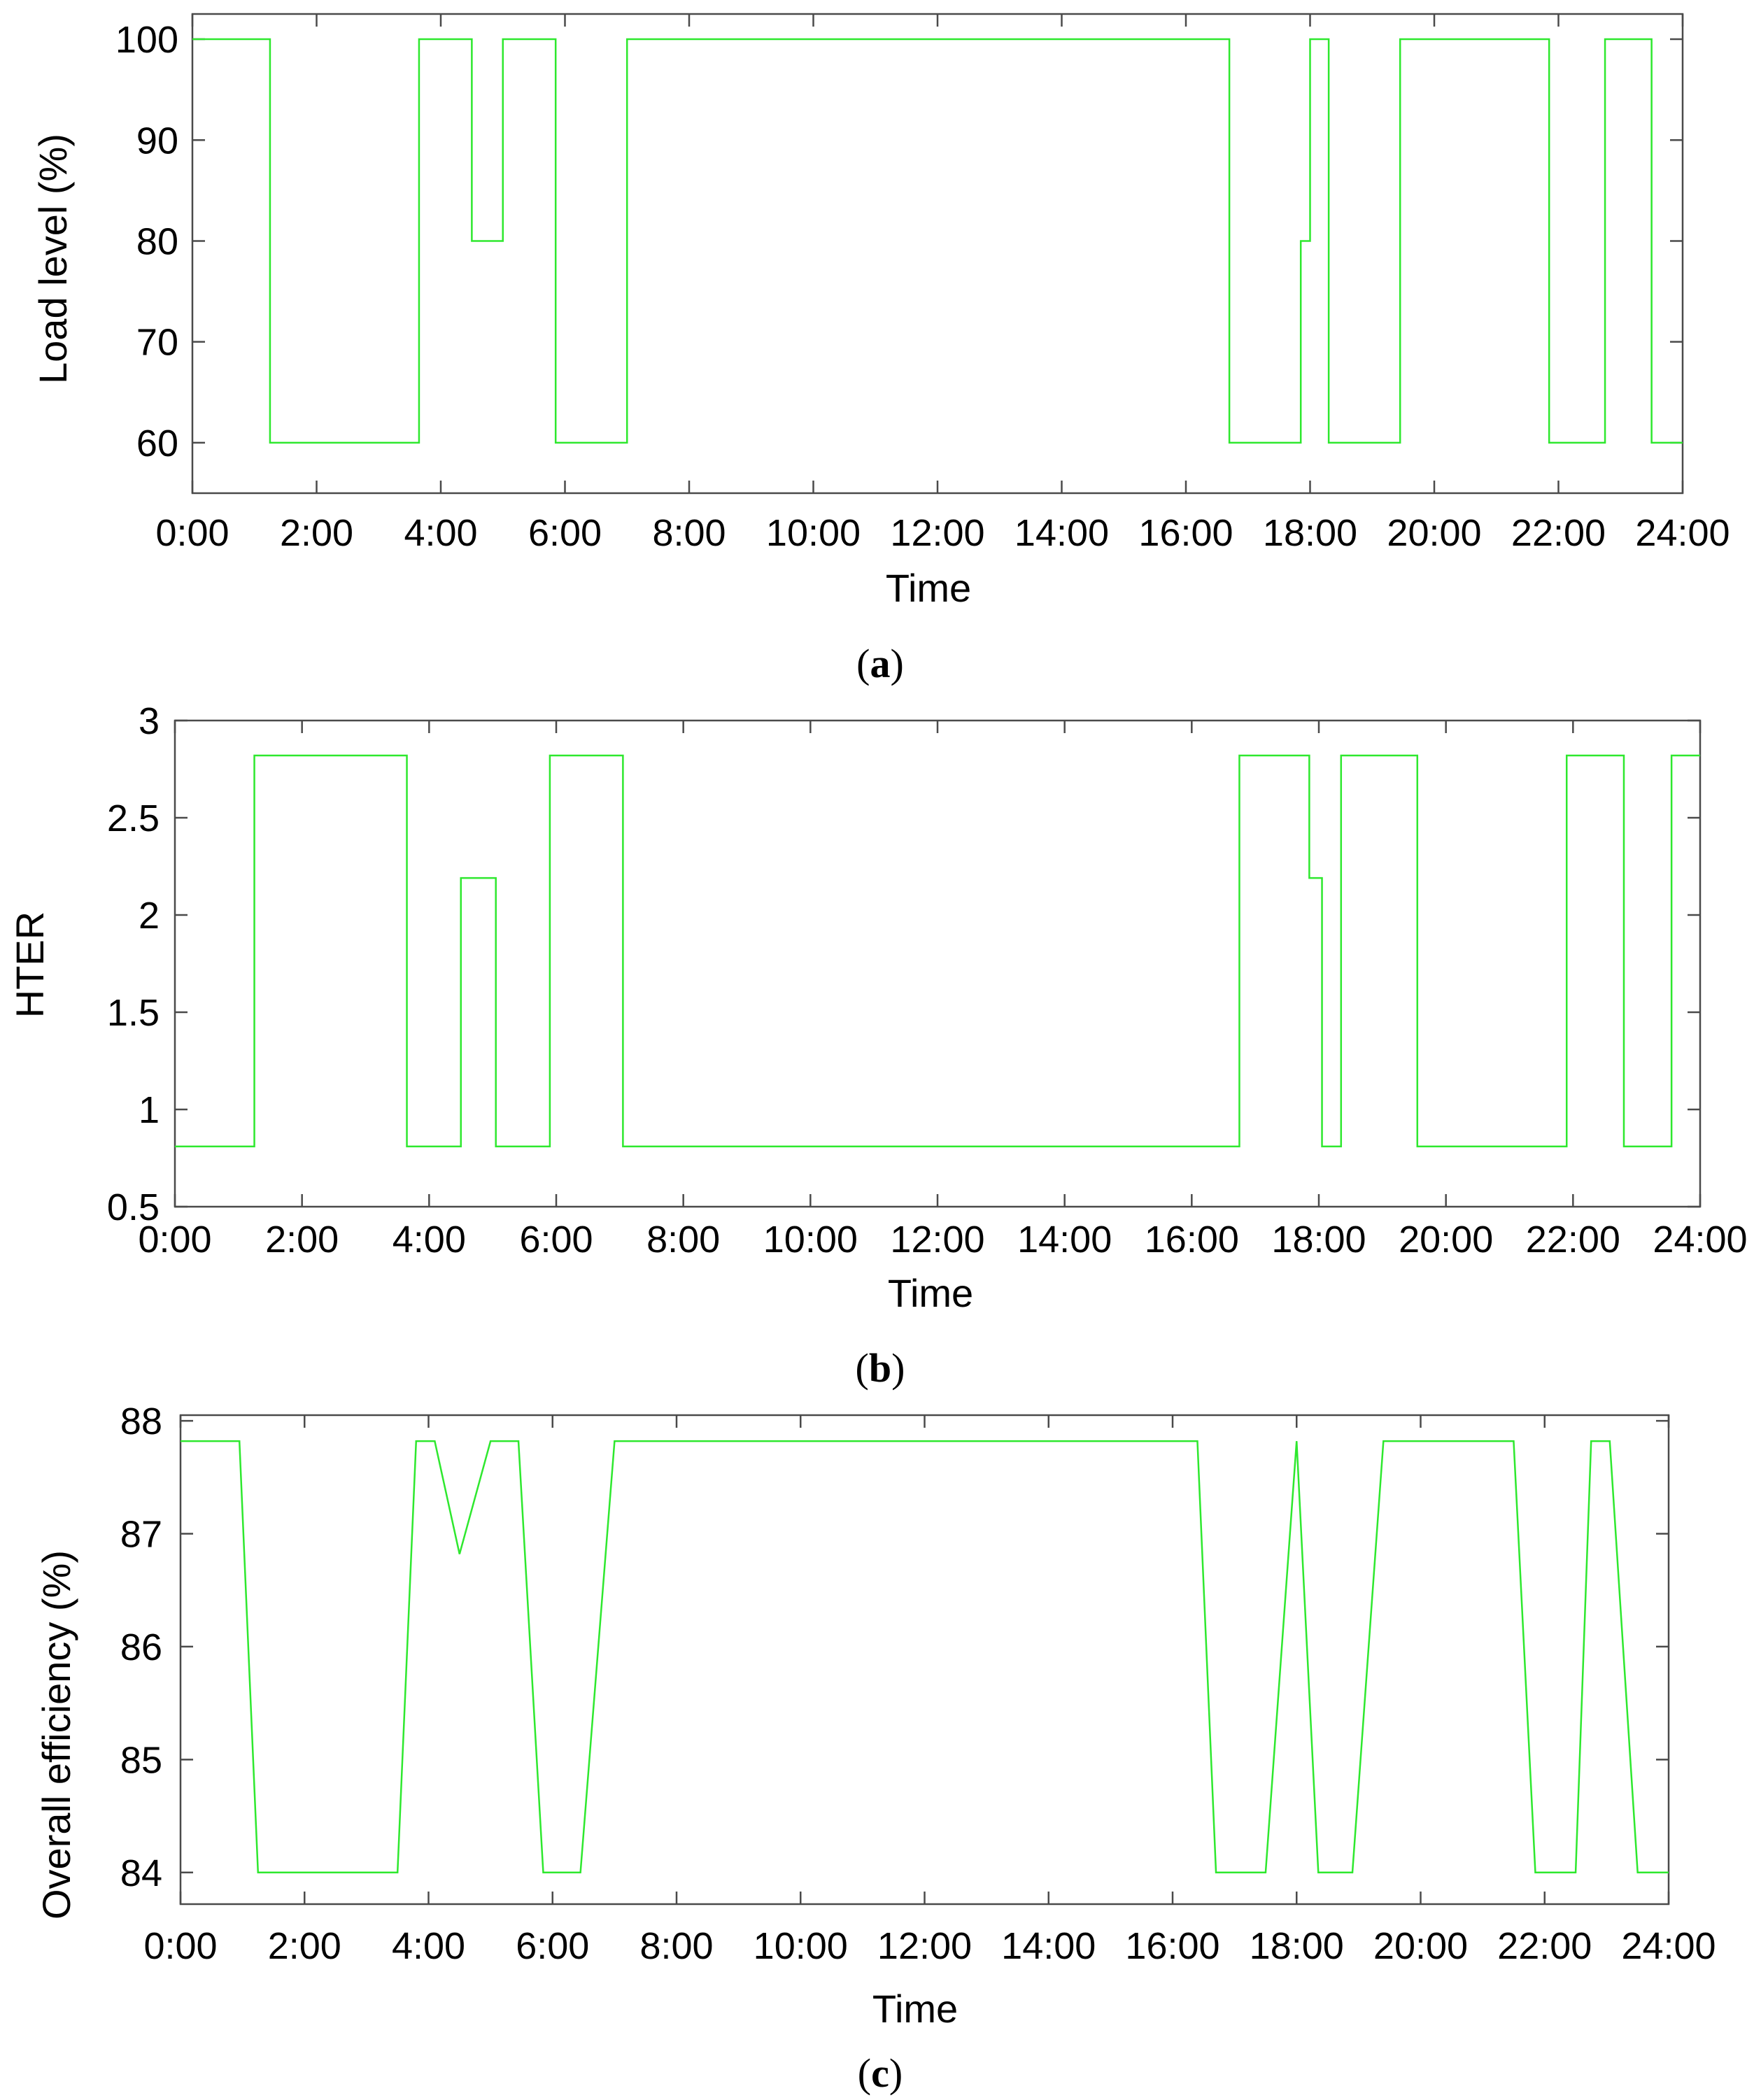  What do you see at coordinates (1668, 1946) in the screenshot?
I see `chart-c-x-tick-label: 24:00` at bounding box center [1668, 1946].